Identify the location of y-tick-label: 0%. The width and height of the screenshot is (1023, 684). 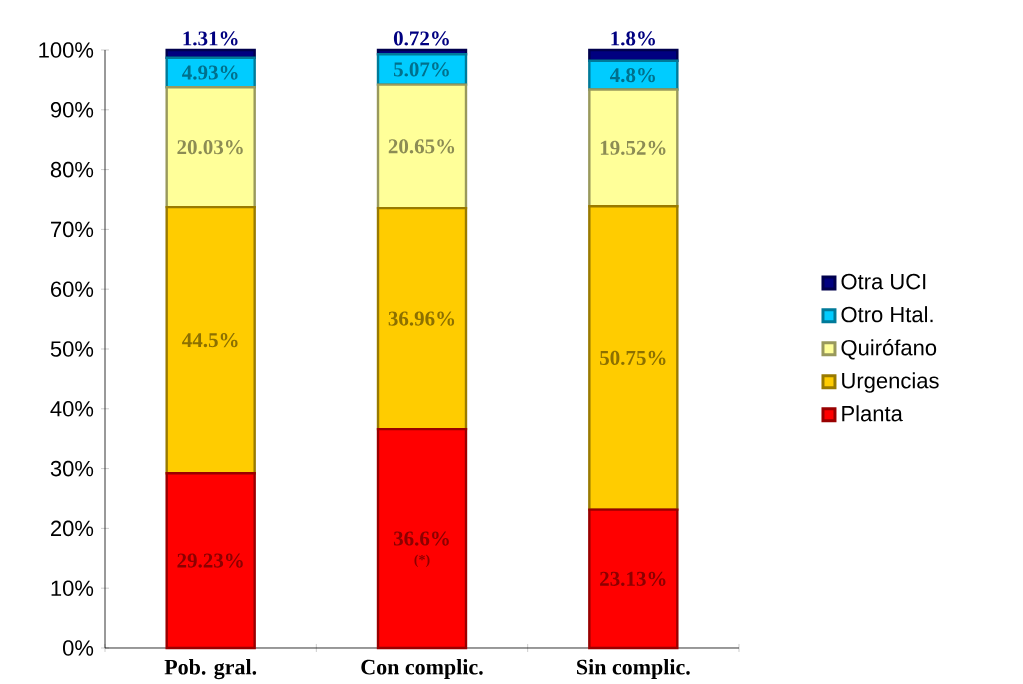
(78, 648).